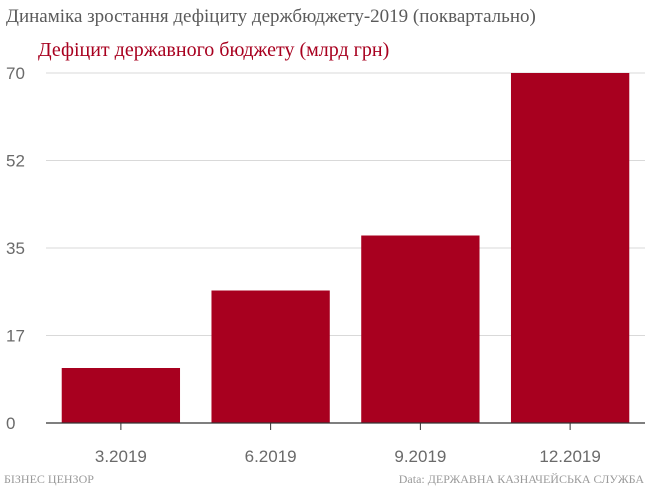 The image size is (650, 489). What do you see at coordinates (420, 456) in the screenshot?
I see `x-tick-label: 9.2019` at bounding box center [420, 456].